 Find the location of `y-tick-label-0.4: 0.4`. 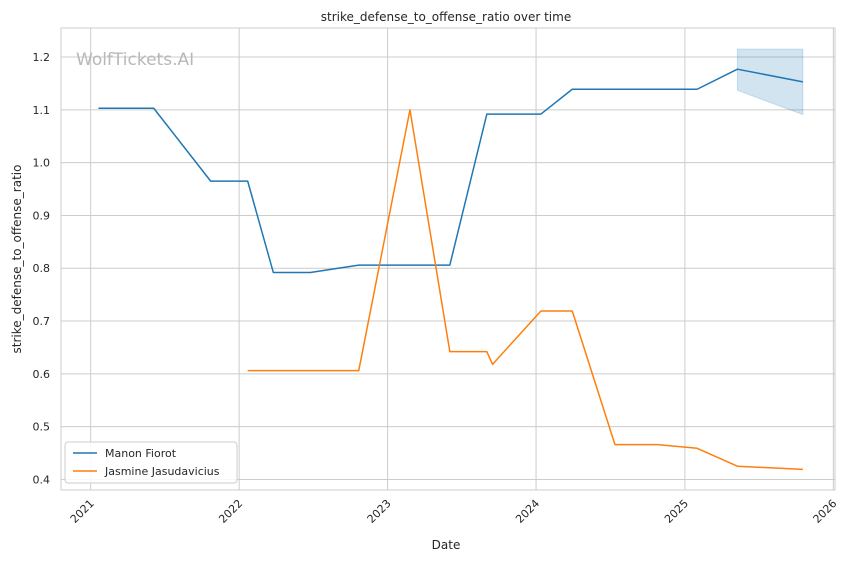

y-tick-label-0.4: 0.4 is located at coordinates (42, 479).